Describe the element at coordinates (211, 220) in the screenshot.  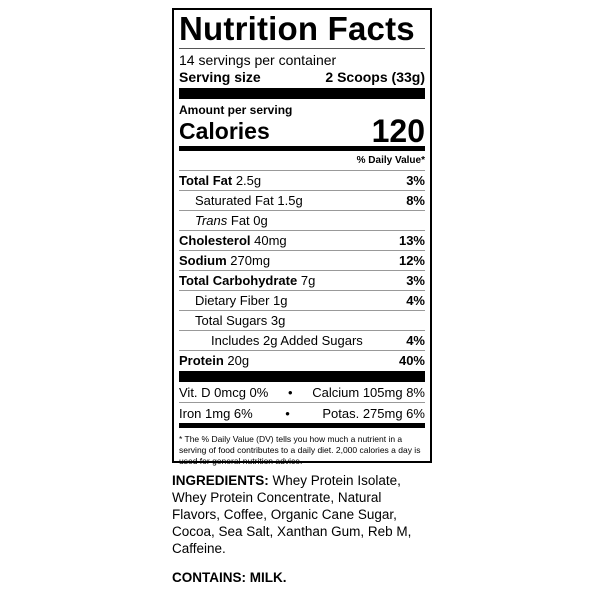
I see `nutrient-name: Trans` at that location.